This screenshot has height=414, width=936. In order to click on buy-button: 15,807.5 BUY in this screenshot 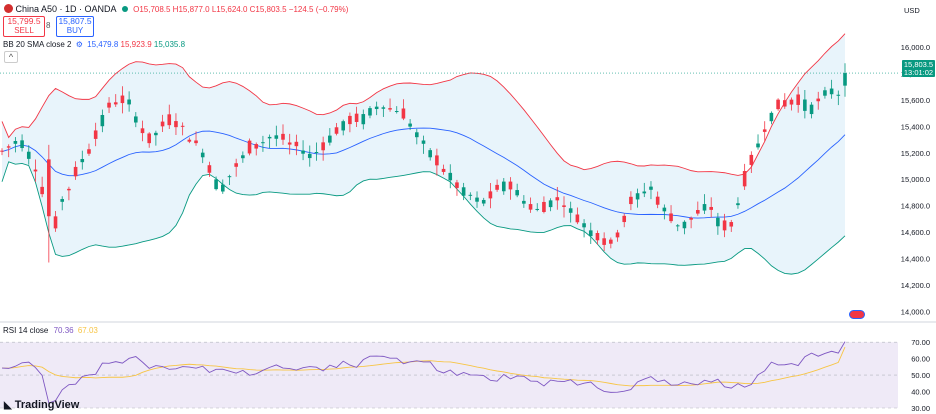, I will do `click(75, 26)`.